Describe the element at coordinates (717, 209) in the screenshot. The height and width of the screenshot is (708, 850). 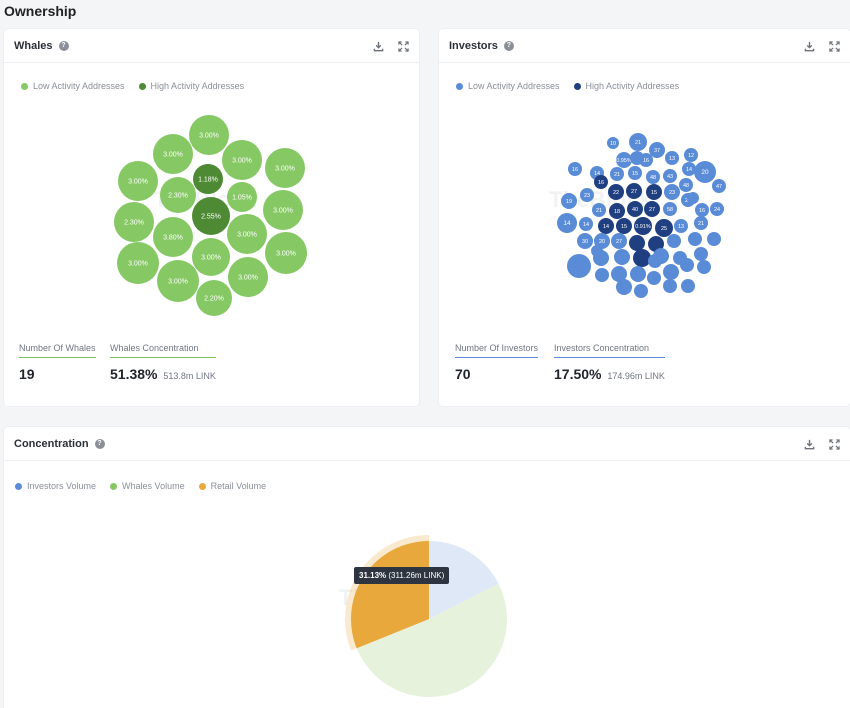
I see `investor-bubble: 24` at that location.